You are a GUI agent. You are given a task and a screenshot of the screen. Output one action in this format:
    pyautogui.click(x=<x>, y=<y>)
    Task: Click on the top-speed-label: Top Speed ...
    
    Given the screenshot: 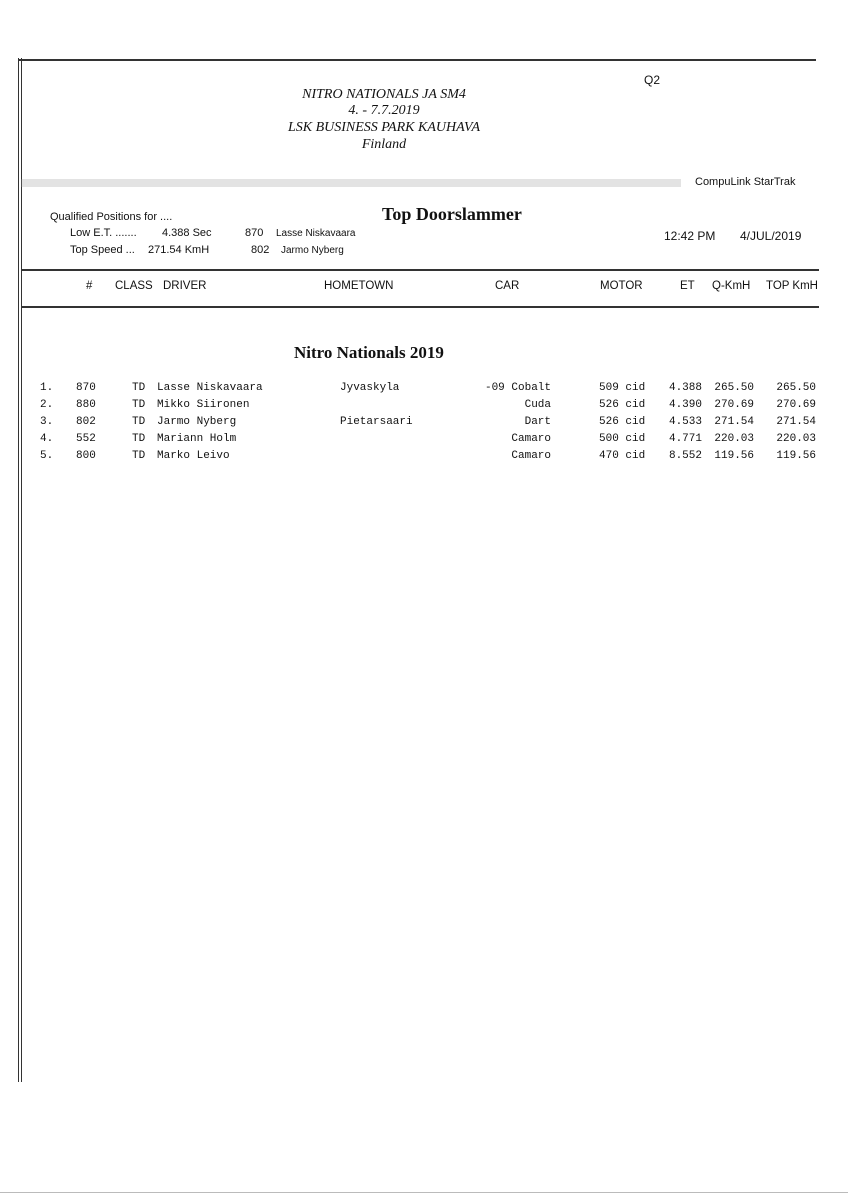 What is the action you would take?
    pyautogui.click(x=102, y=250)
    